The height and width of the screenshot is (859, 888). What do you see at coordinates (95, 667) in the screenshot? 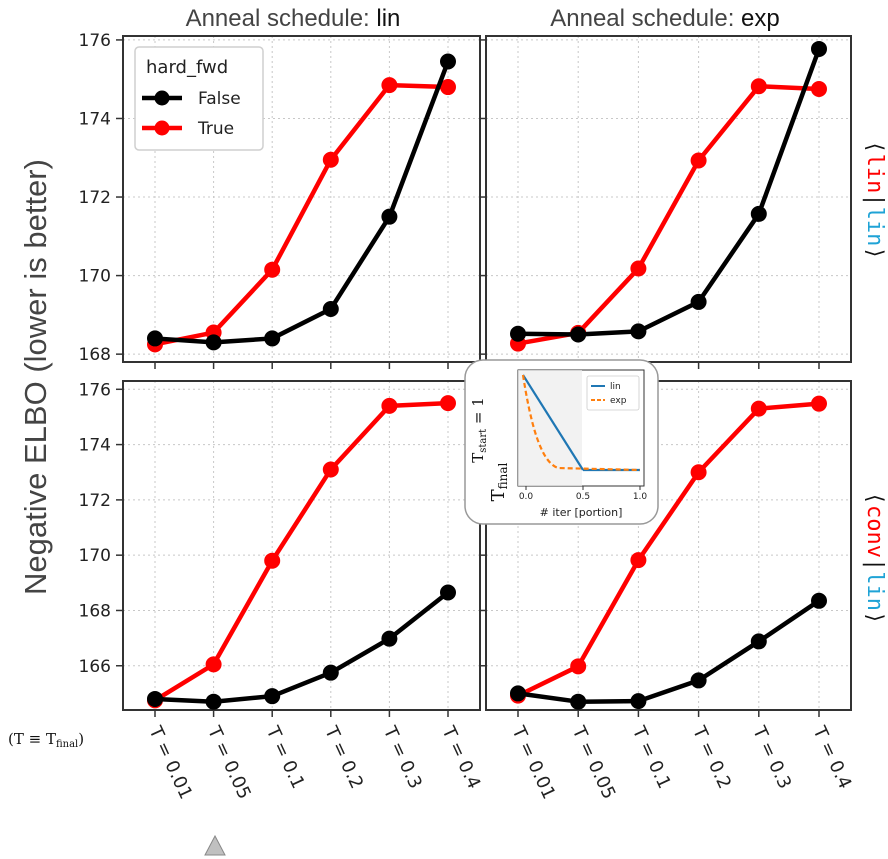
I see `y-tick-label: 166` at bounding box center [95, 667].